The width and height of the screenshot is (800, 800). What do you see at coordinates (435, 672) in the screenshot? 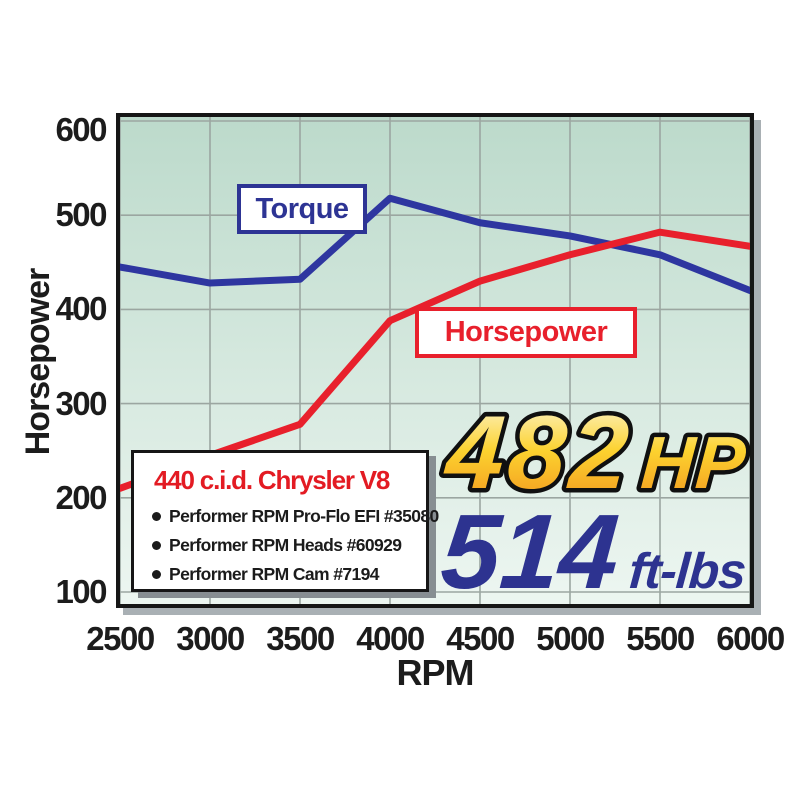
I see `x-axis-title: RPM` at bounding box center [435, 672].